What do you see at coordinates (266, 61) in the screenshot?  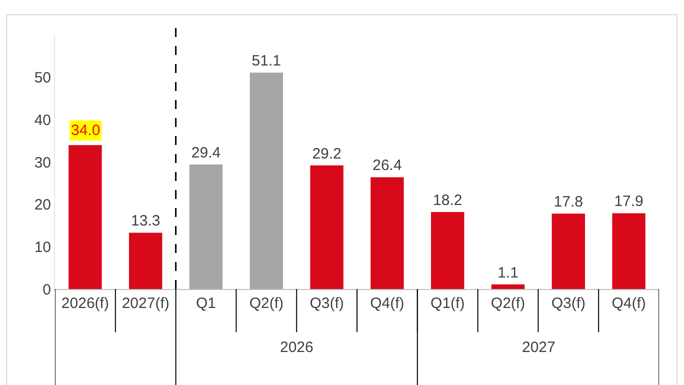 I see `data-label: 51.1` at bounding box center [266, 61].